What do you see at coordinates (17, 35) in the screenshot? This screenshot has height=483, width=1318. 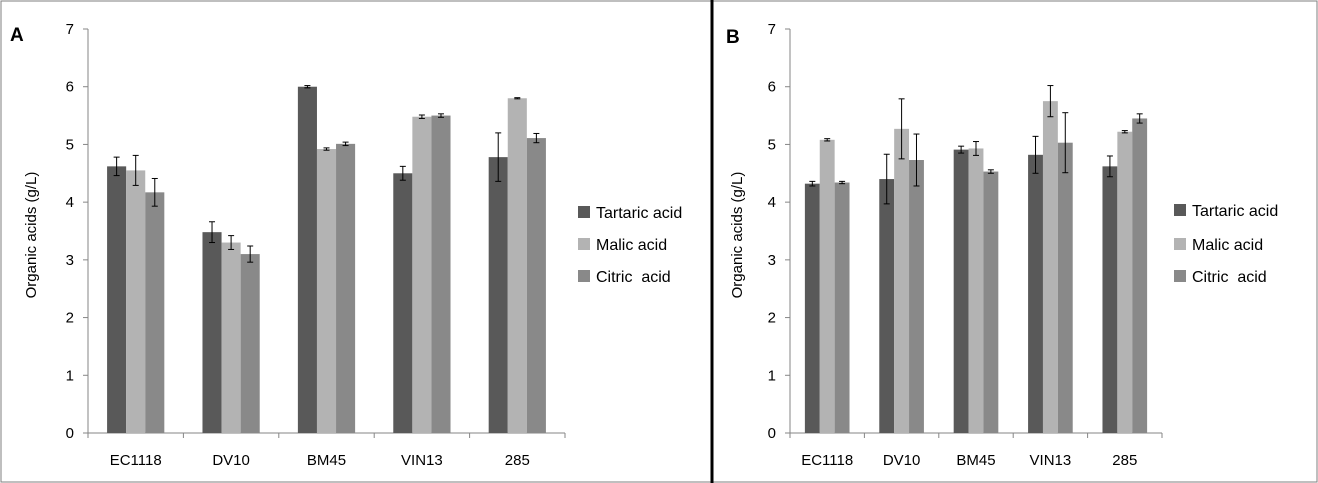 I see `panel-label-a: A` at bounding box center [17, 35].